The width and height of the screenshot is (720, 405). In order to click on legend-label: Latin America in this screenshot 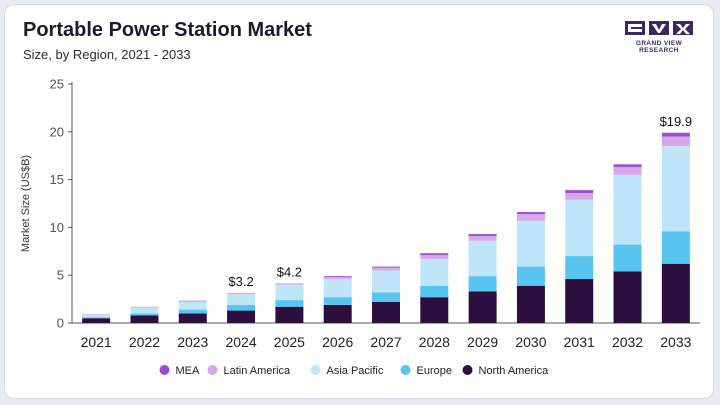, I will do `click(258, 371)`.